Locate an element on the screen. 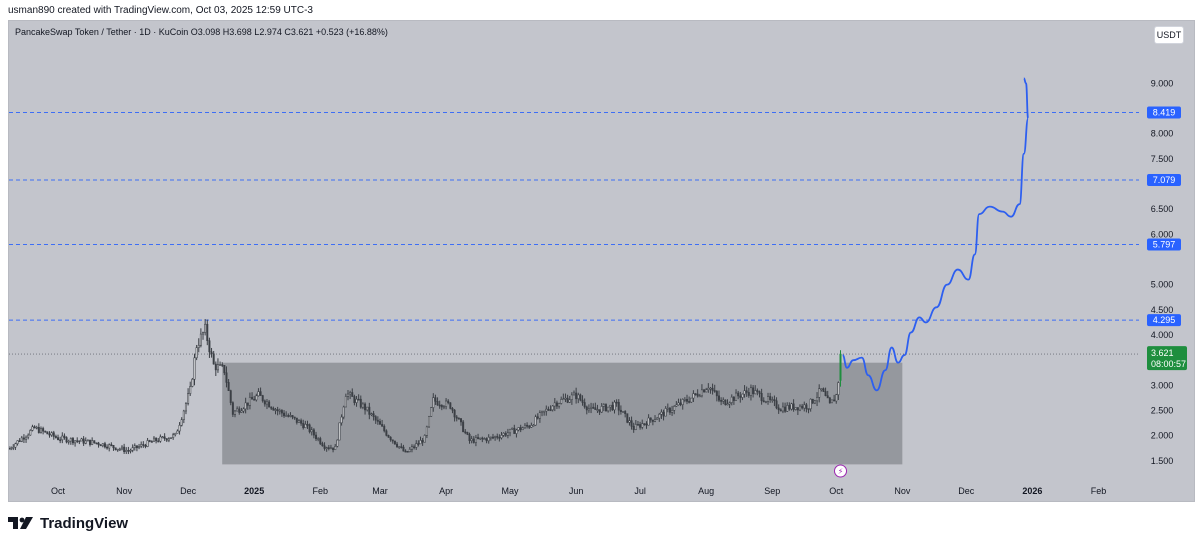 This screenshot has height=545, width=1200. y-tick-label: 7.500 is located at coordinates (1162, 159).